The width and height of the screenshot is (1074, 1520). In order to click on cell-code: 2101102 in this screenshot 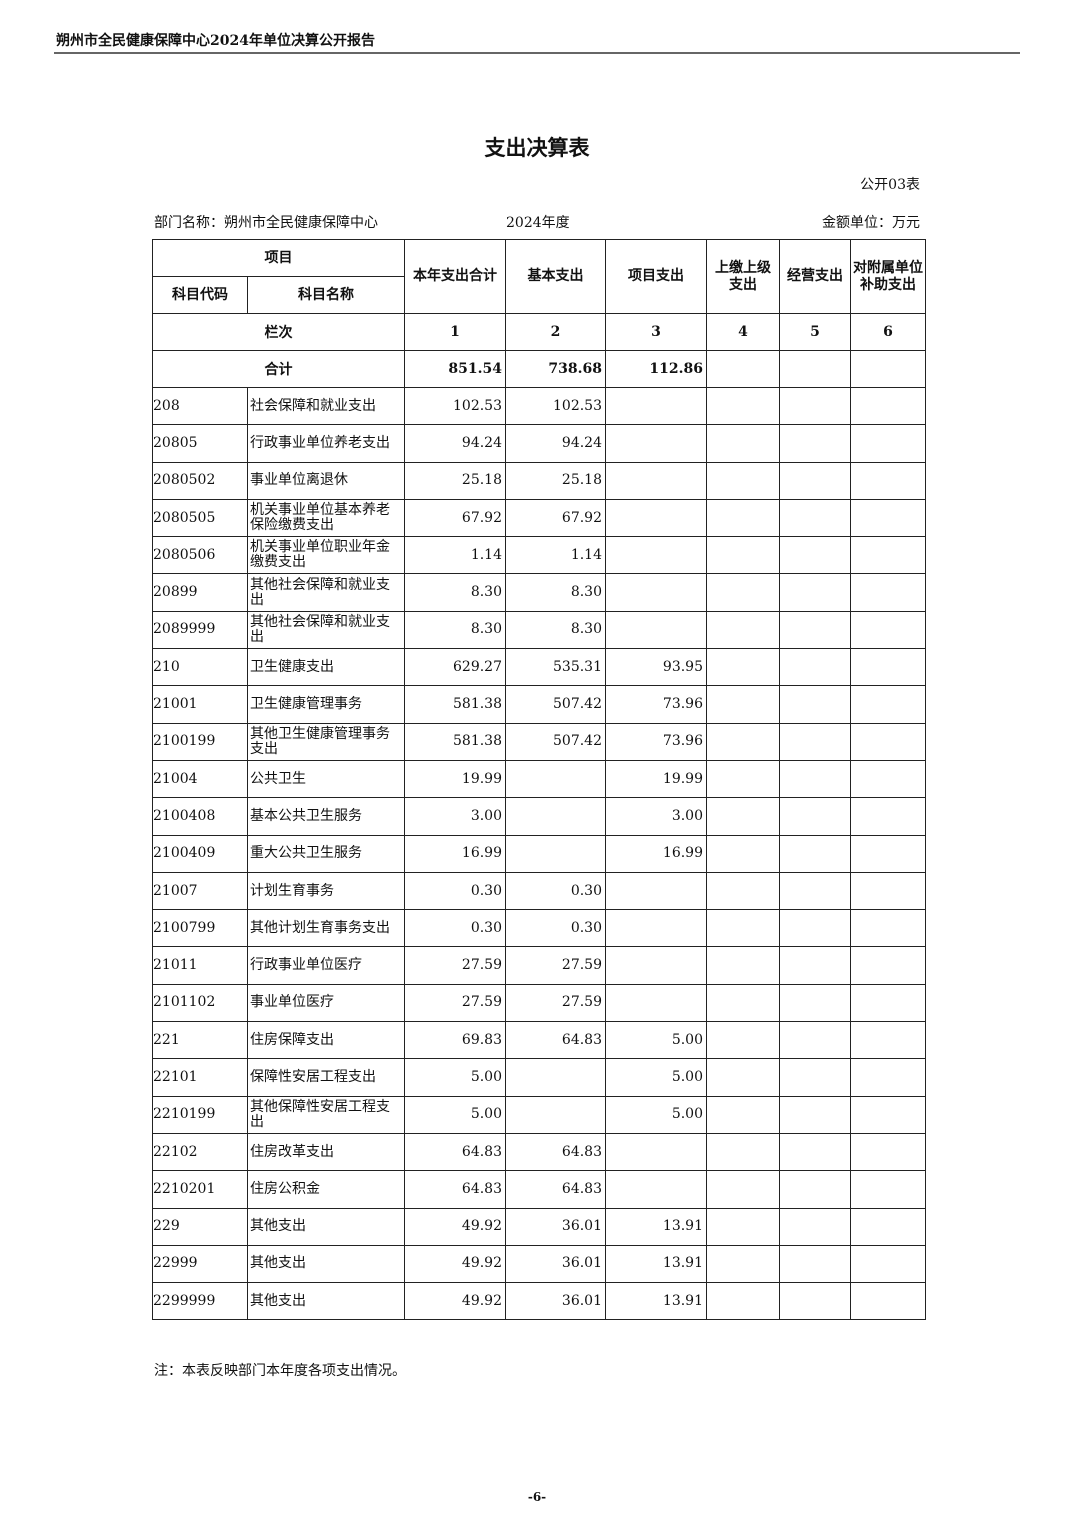, I will do `click(200, 1003)`.